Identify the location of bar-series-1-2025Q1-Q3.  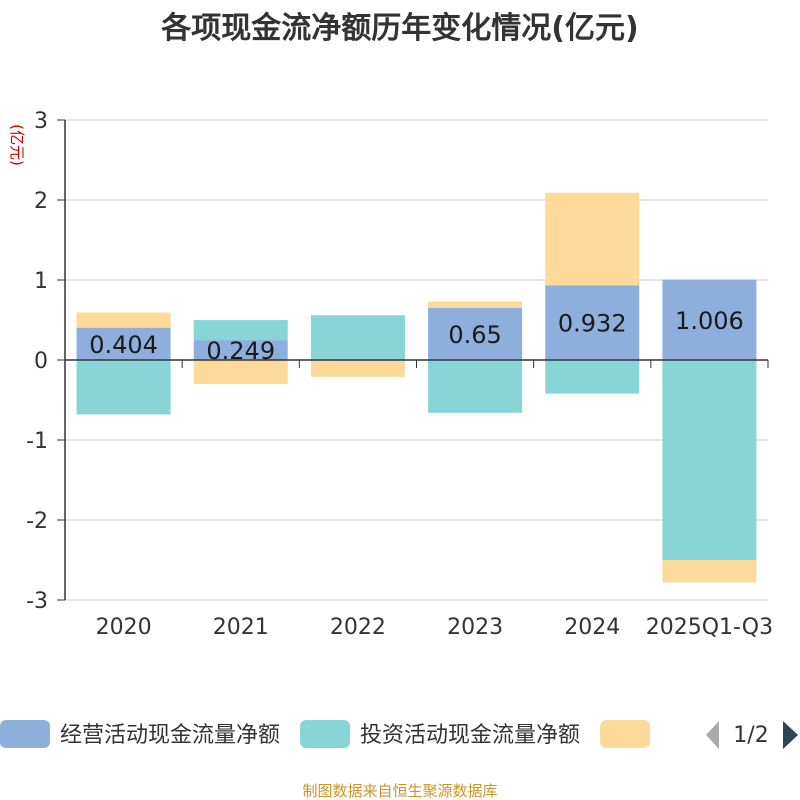
(709, 319).